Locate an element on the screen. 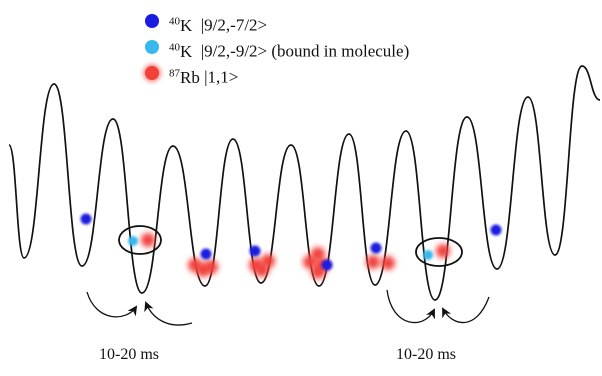 The width and height of the screenshot is (602, 376). arrow-right-outer is located at coordinates (410, 306).